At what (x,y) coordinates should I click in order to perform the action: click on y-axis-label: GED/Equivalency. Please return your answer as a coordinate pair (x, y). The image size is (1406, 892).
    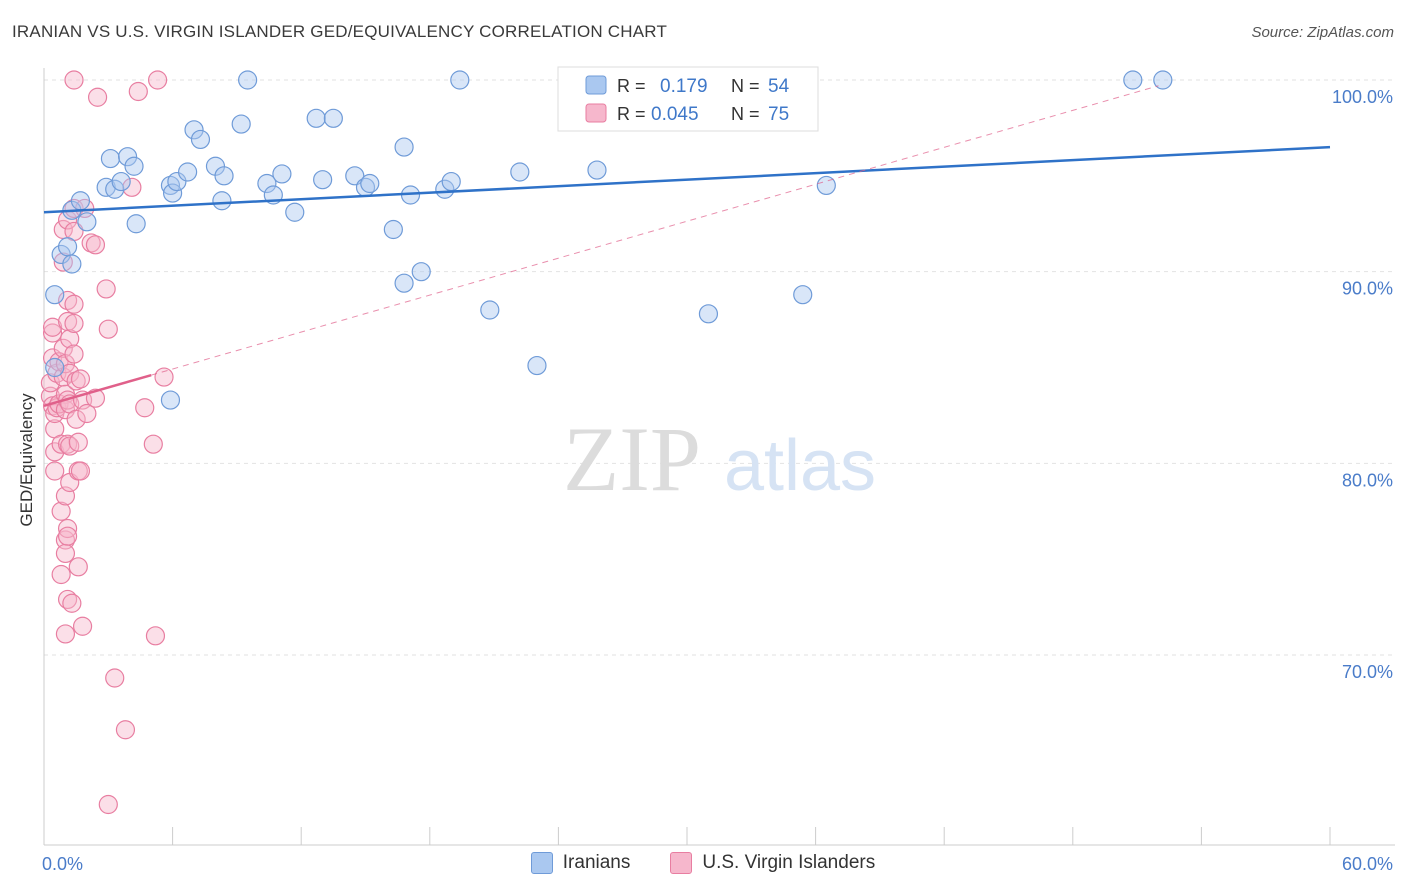
    Looking at the image, I should click on (26, 460).